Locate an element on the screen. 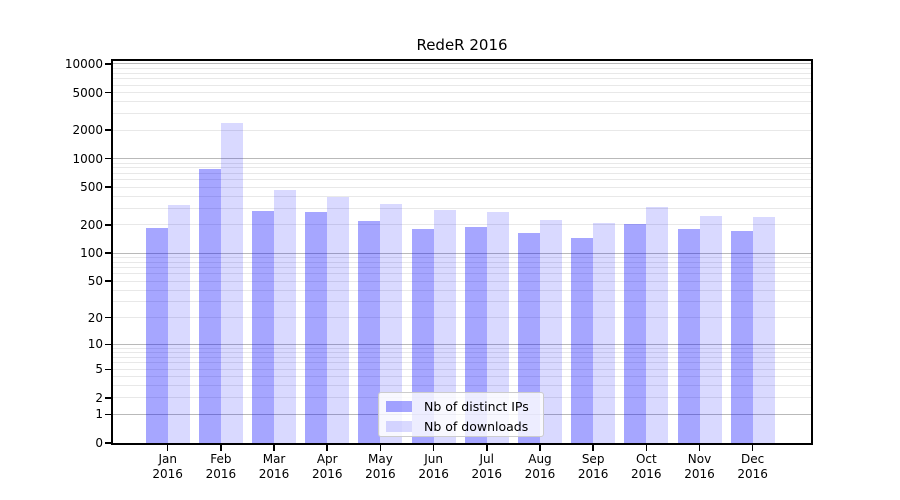 The height and width of the screenshot is (500, 900). legend: Nb of distinct IPs Nb of downloads is located at coordinates (461, 414).